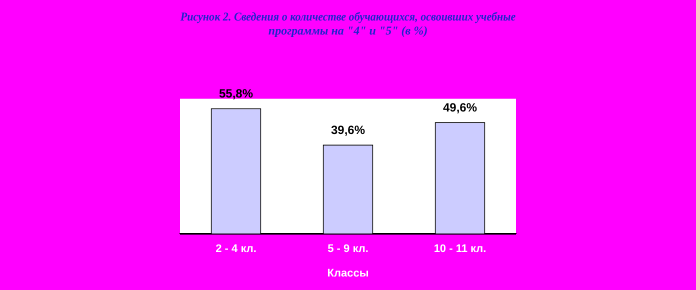 This screenshot has height=290, width=696. Describe the element at coordinates (460, 107) in the screenshot. I see `data-label: 49,6%` at that location.